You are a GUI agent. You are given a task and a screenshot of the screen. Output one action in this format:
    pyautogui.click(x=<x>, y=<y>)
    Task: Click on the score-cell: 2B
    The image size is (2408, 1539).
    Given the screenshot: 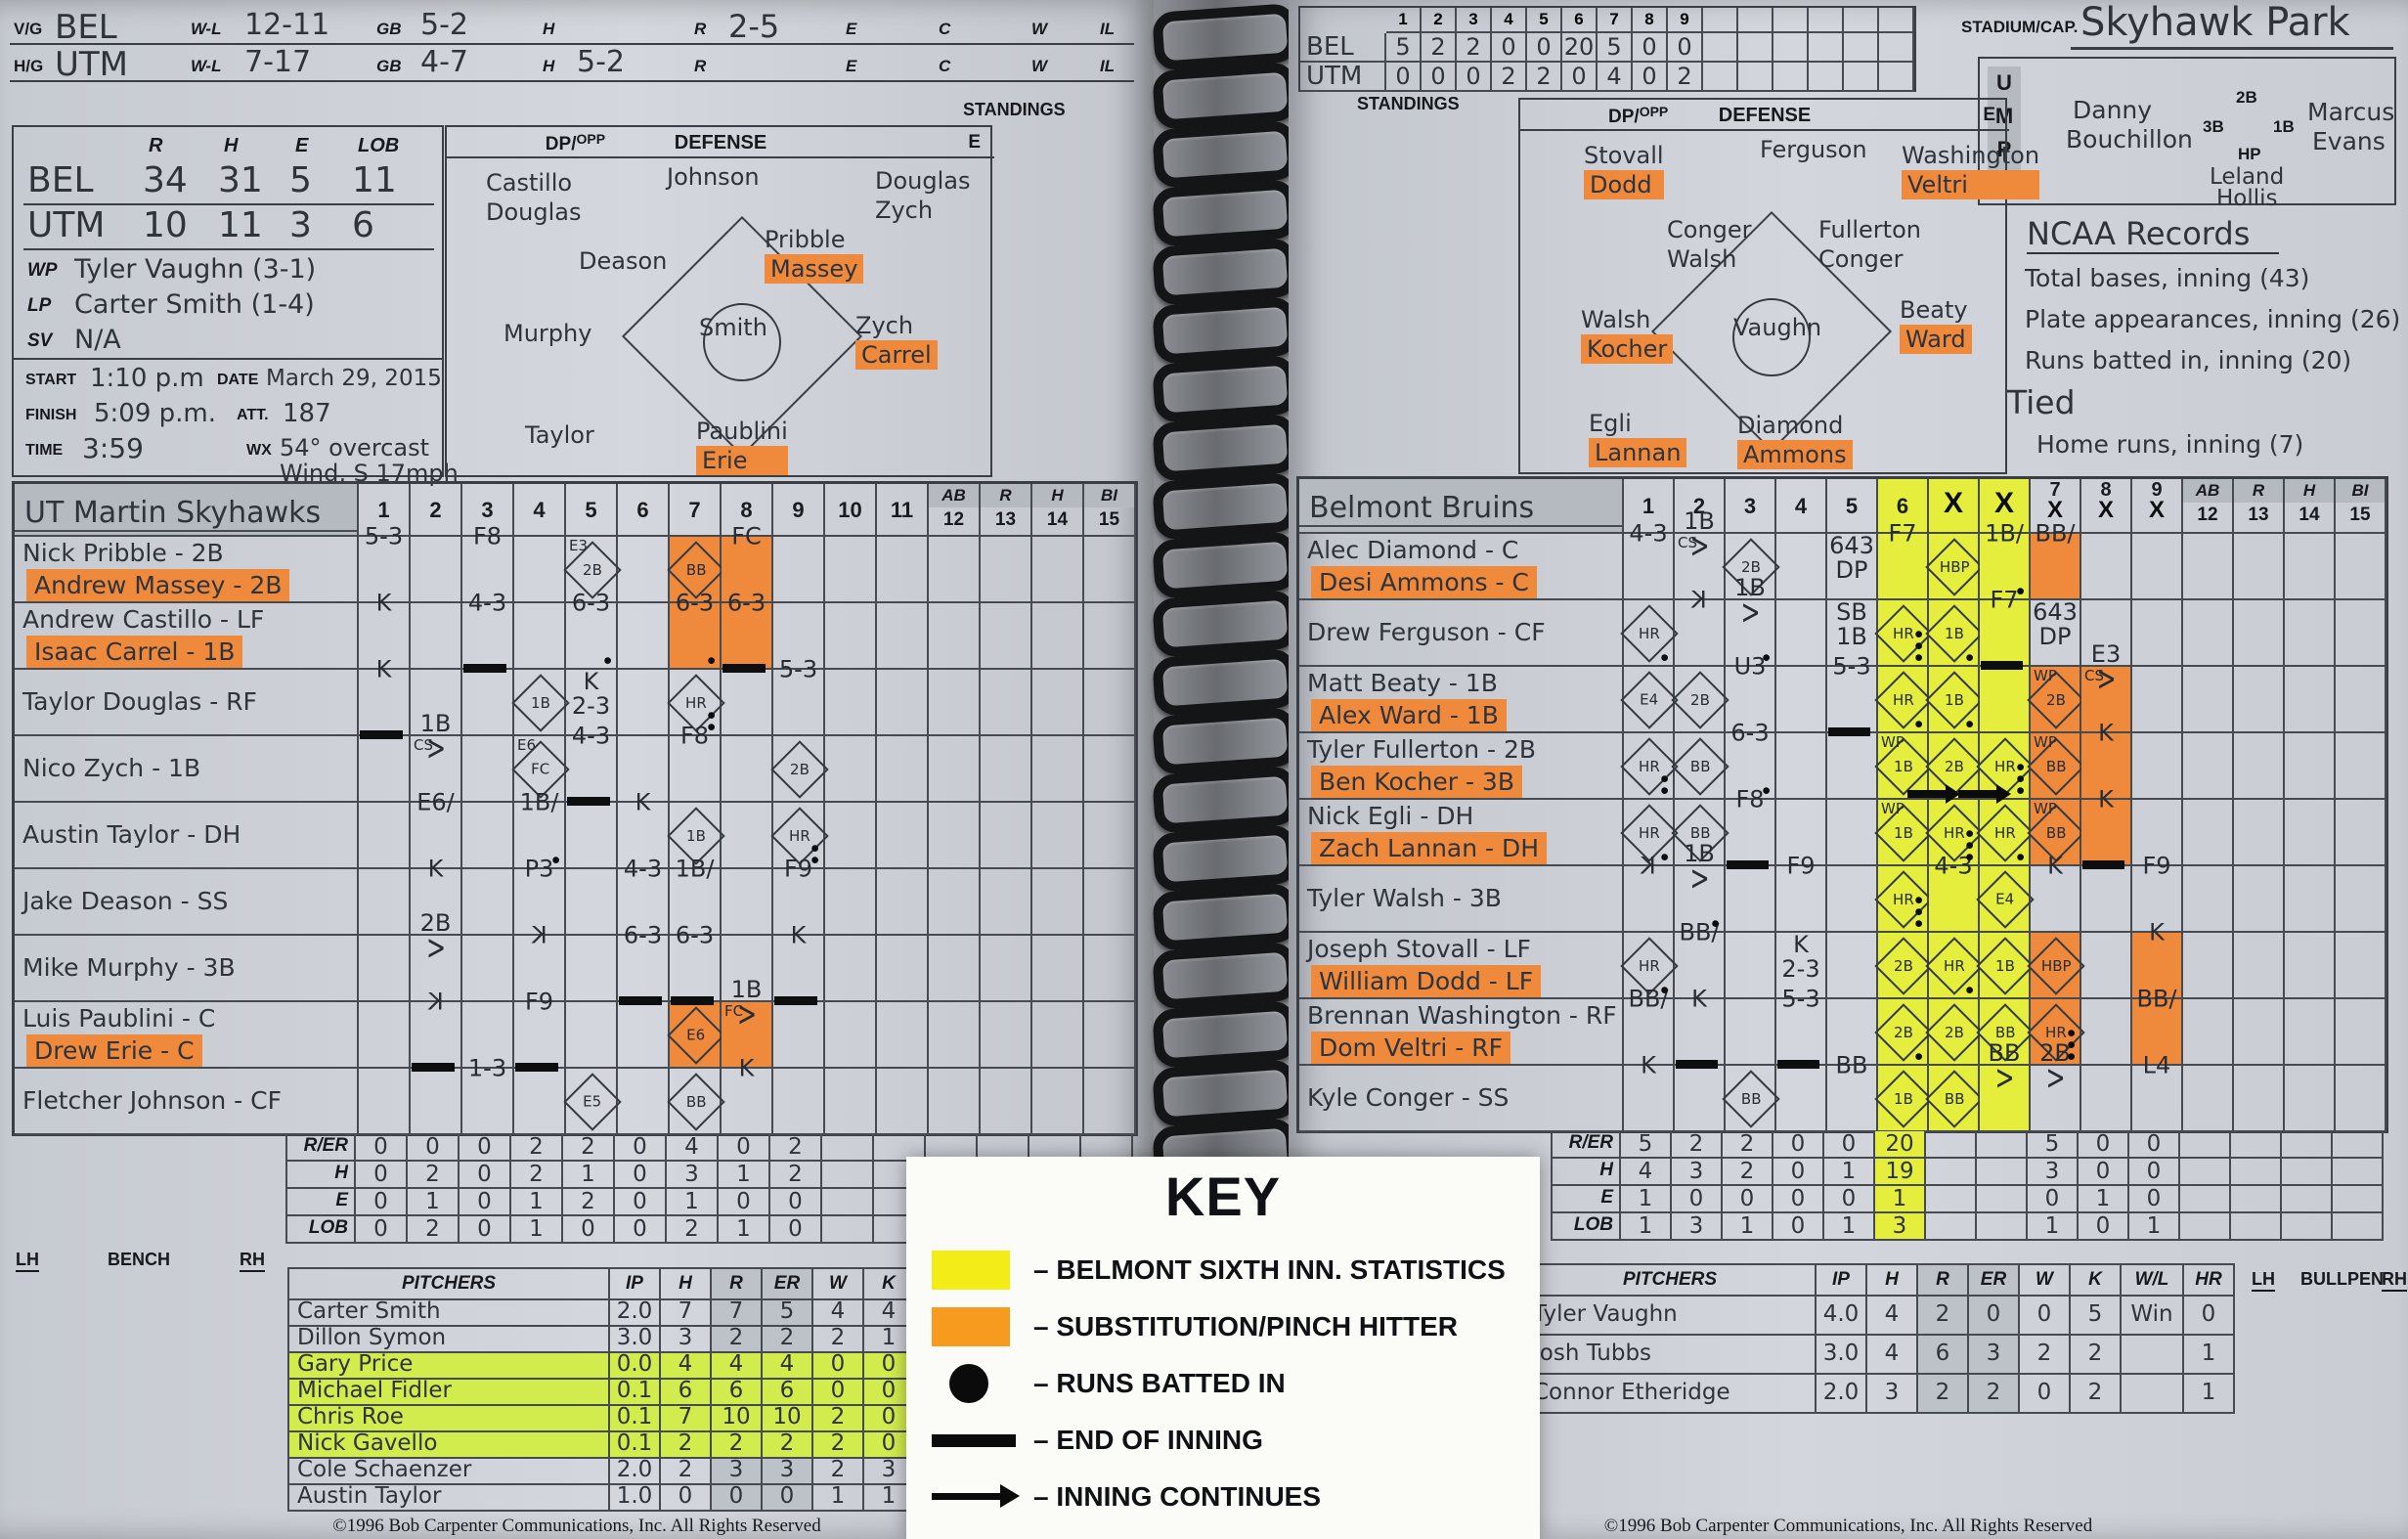 What is the action you would take?
    pyautogui.click(x=799, y=769)
    